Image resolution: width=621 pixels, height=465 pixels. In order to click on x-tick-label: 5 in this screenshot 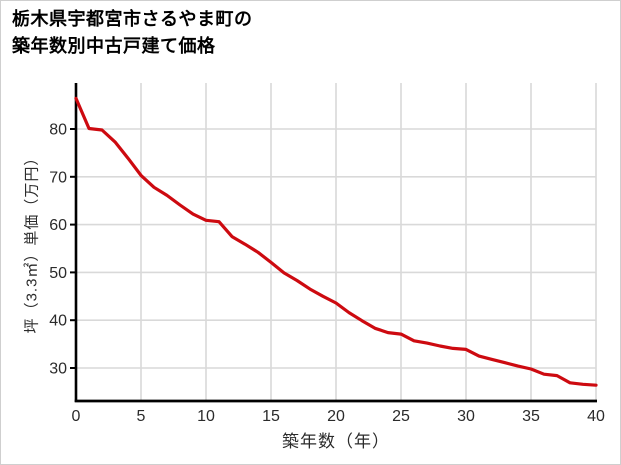, I will do `click(141, 416)`.